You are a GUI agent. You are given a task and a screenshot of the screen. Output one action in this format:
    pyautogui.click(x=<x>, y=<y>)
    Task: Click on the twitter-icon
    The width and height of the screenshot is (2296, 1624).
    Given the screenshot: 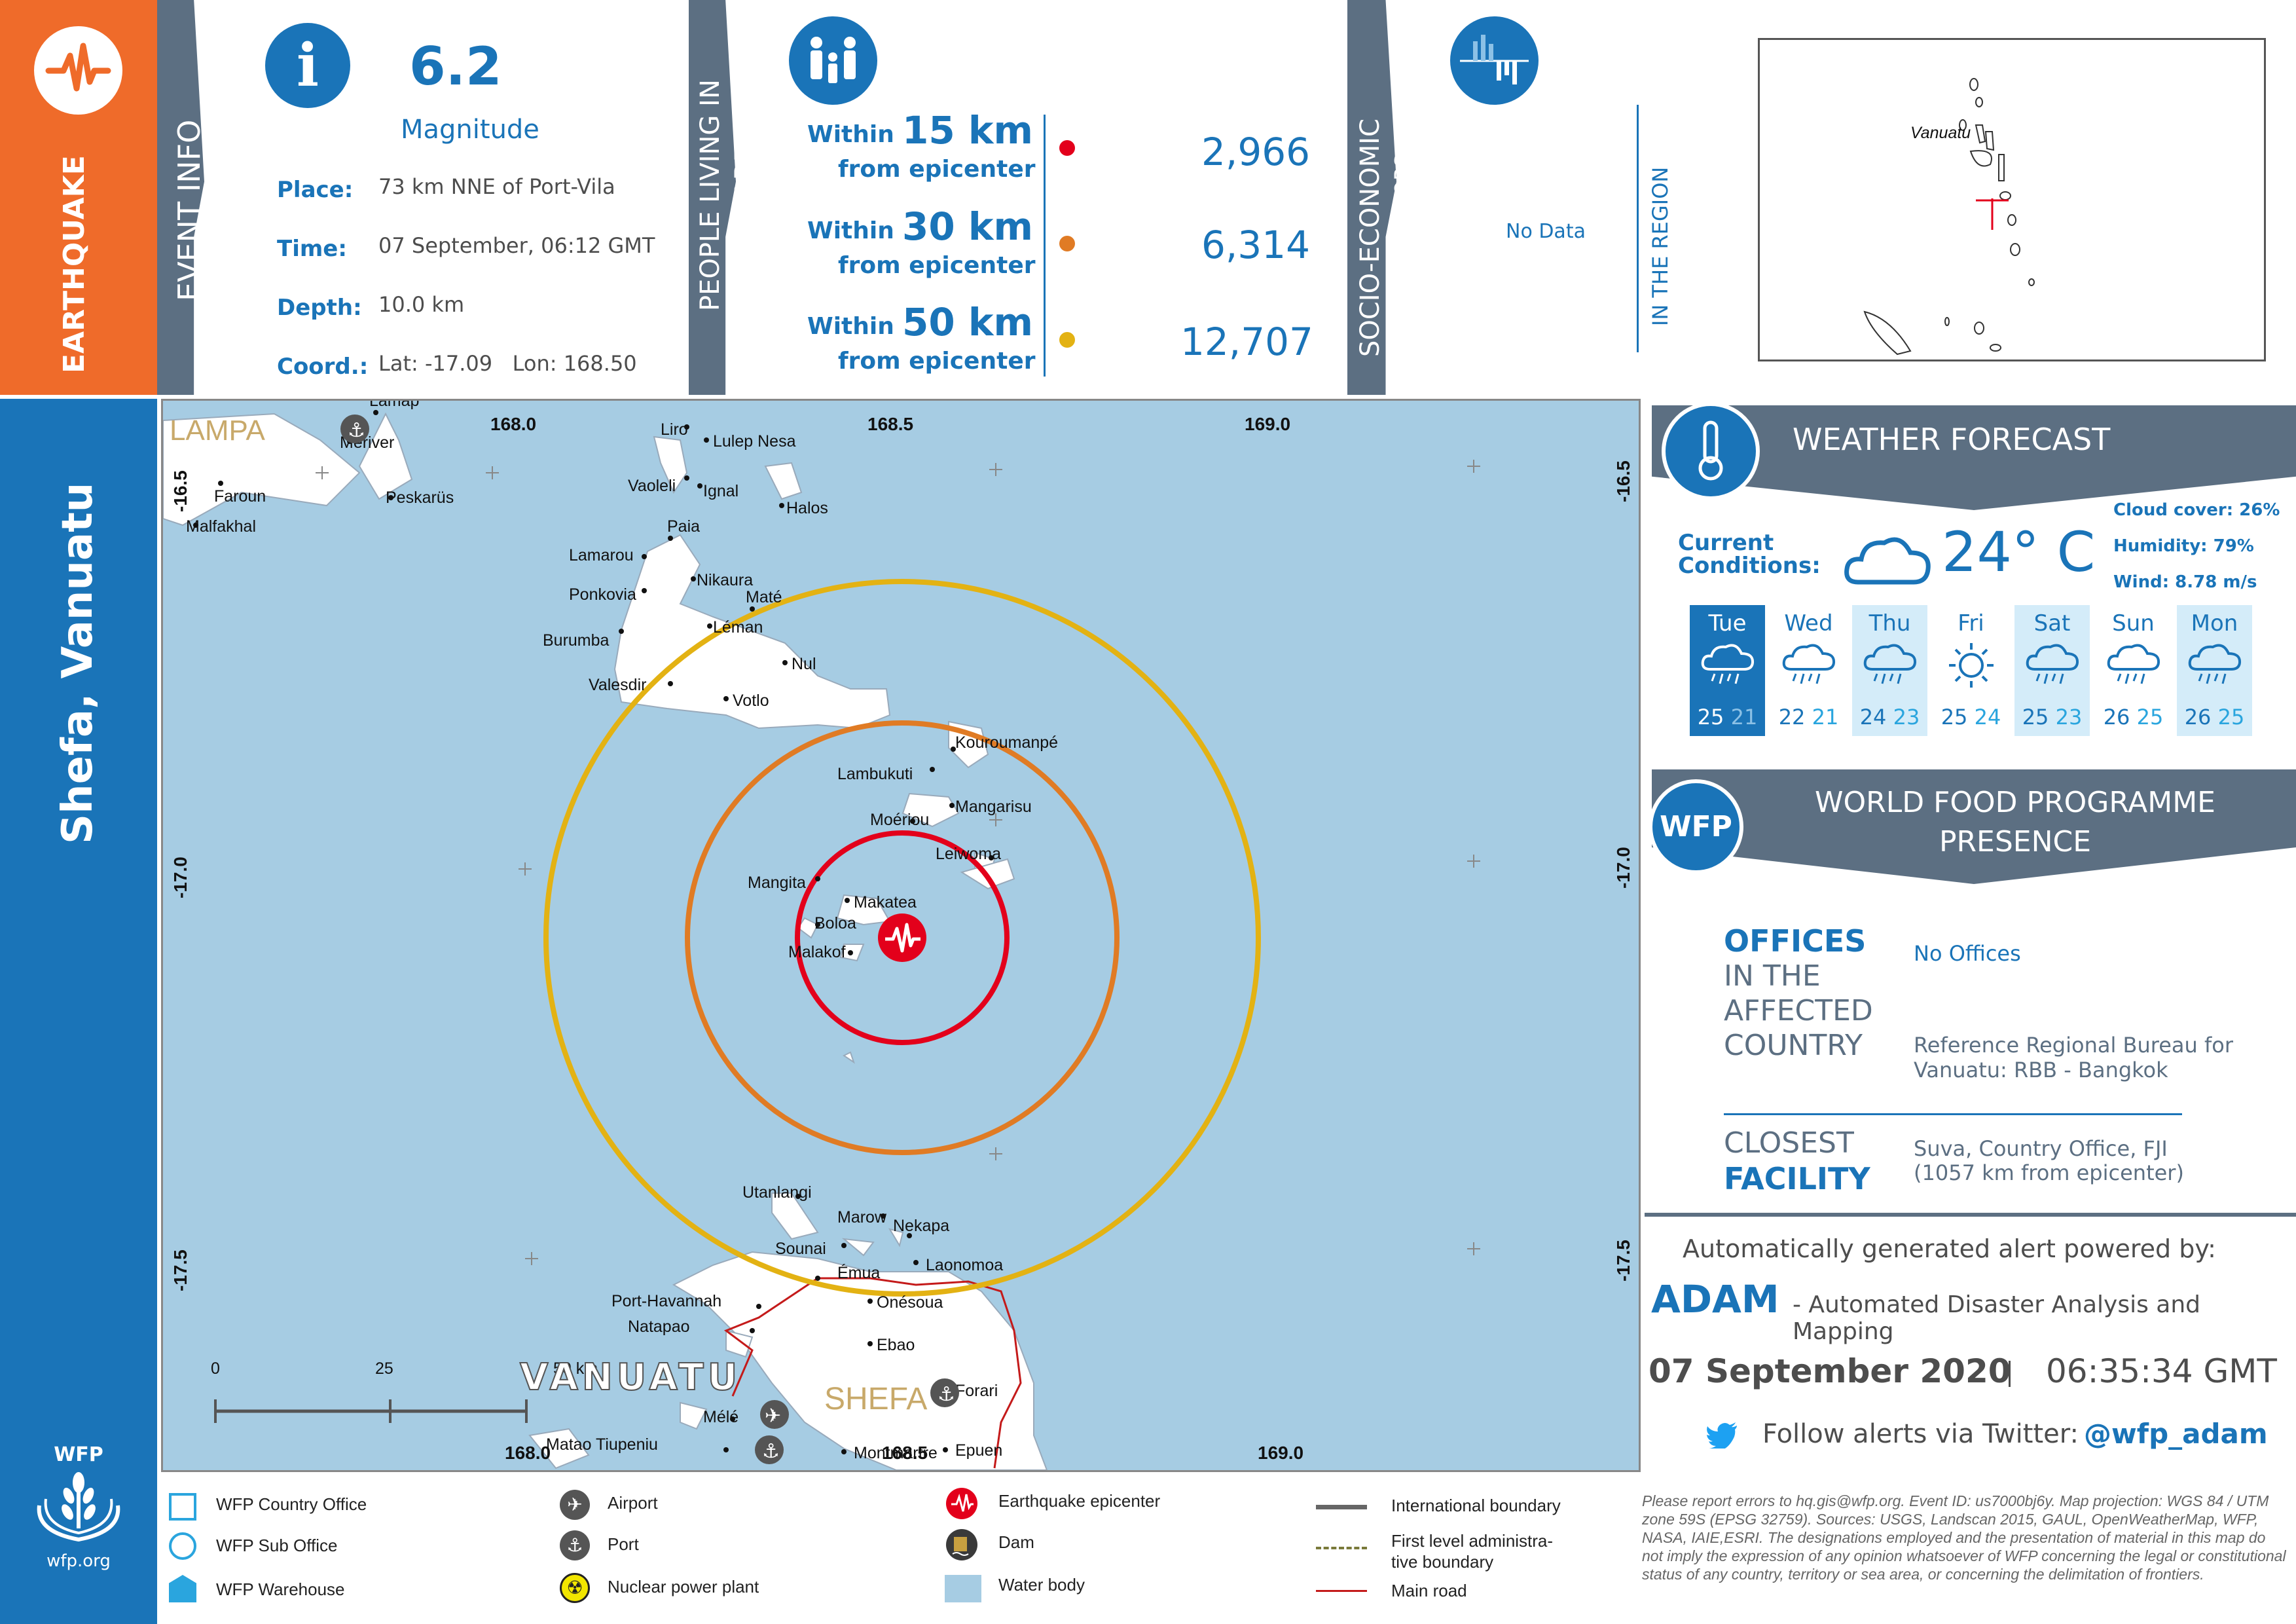 What is the action you would take?
    pyautogui.click(x=1721, y=1436)
    